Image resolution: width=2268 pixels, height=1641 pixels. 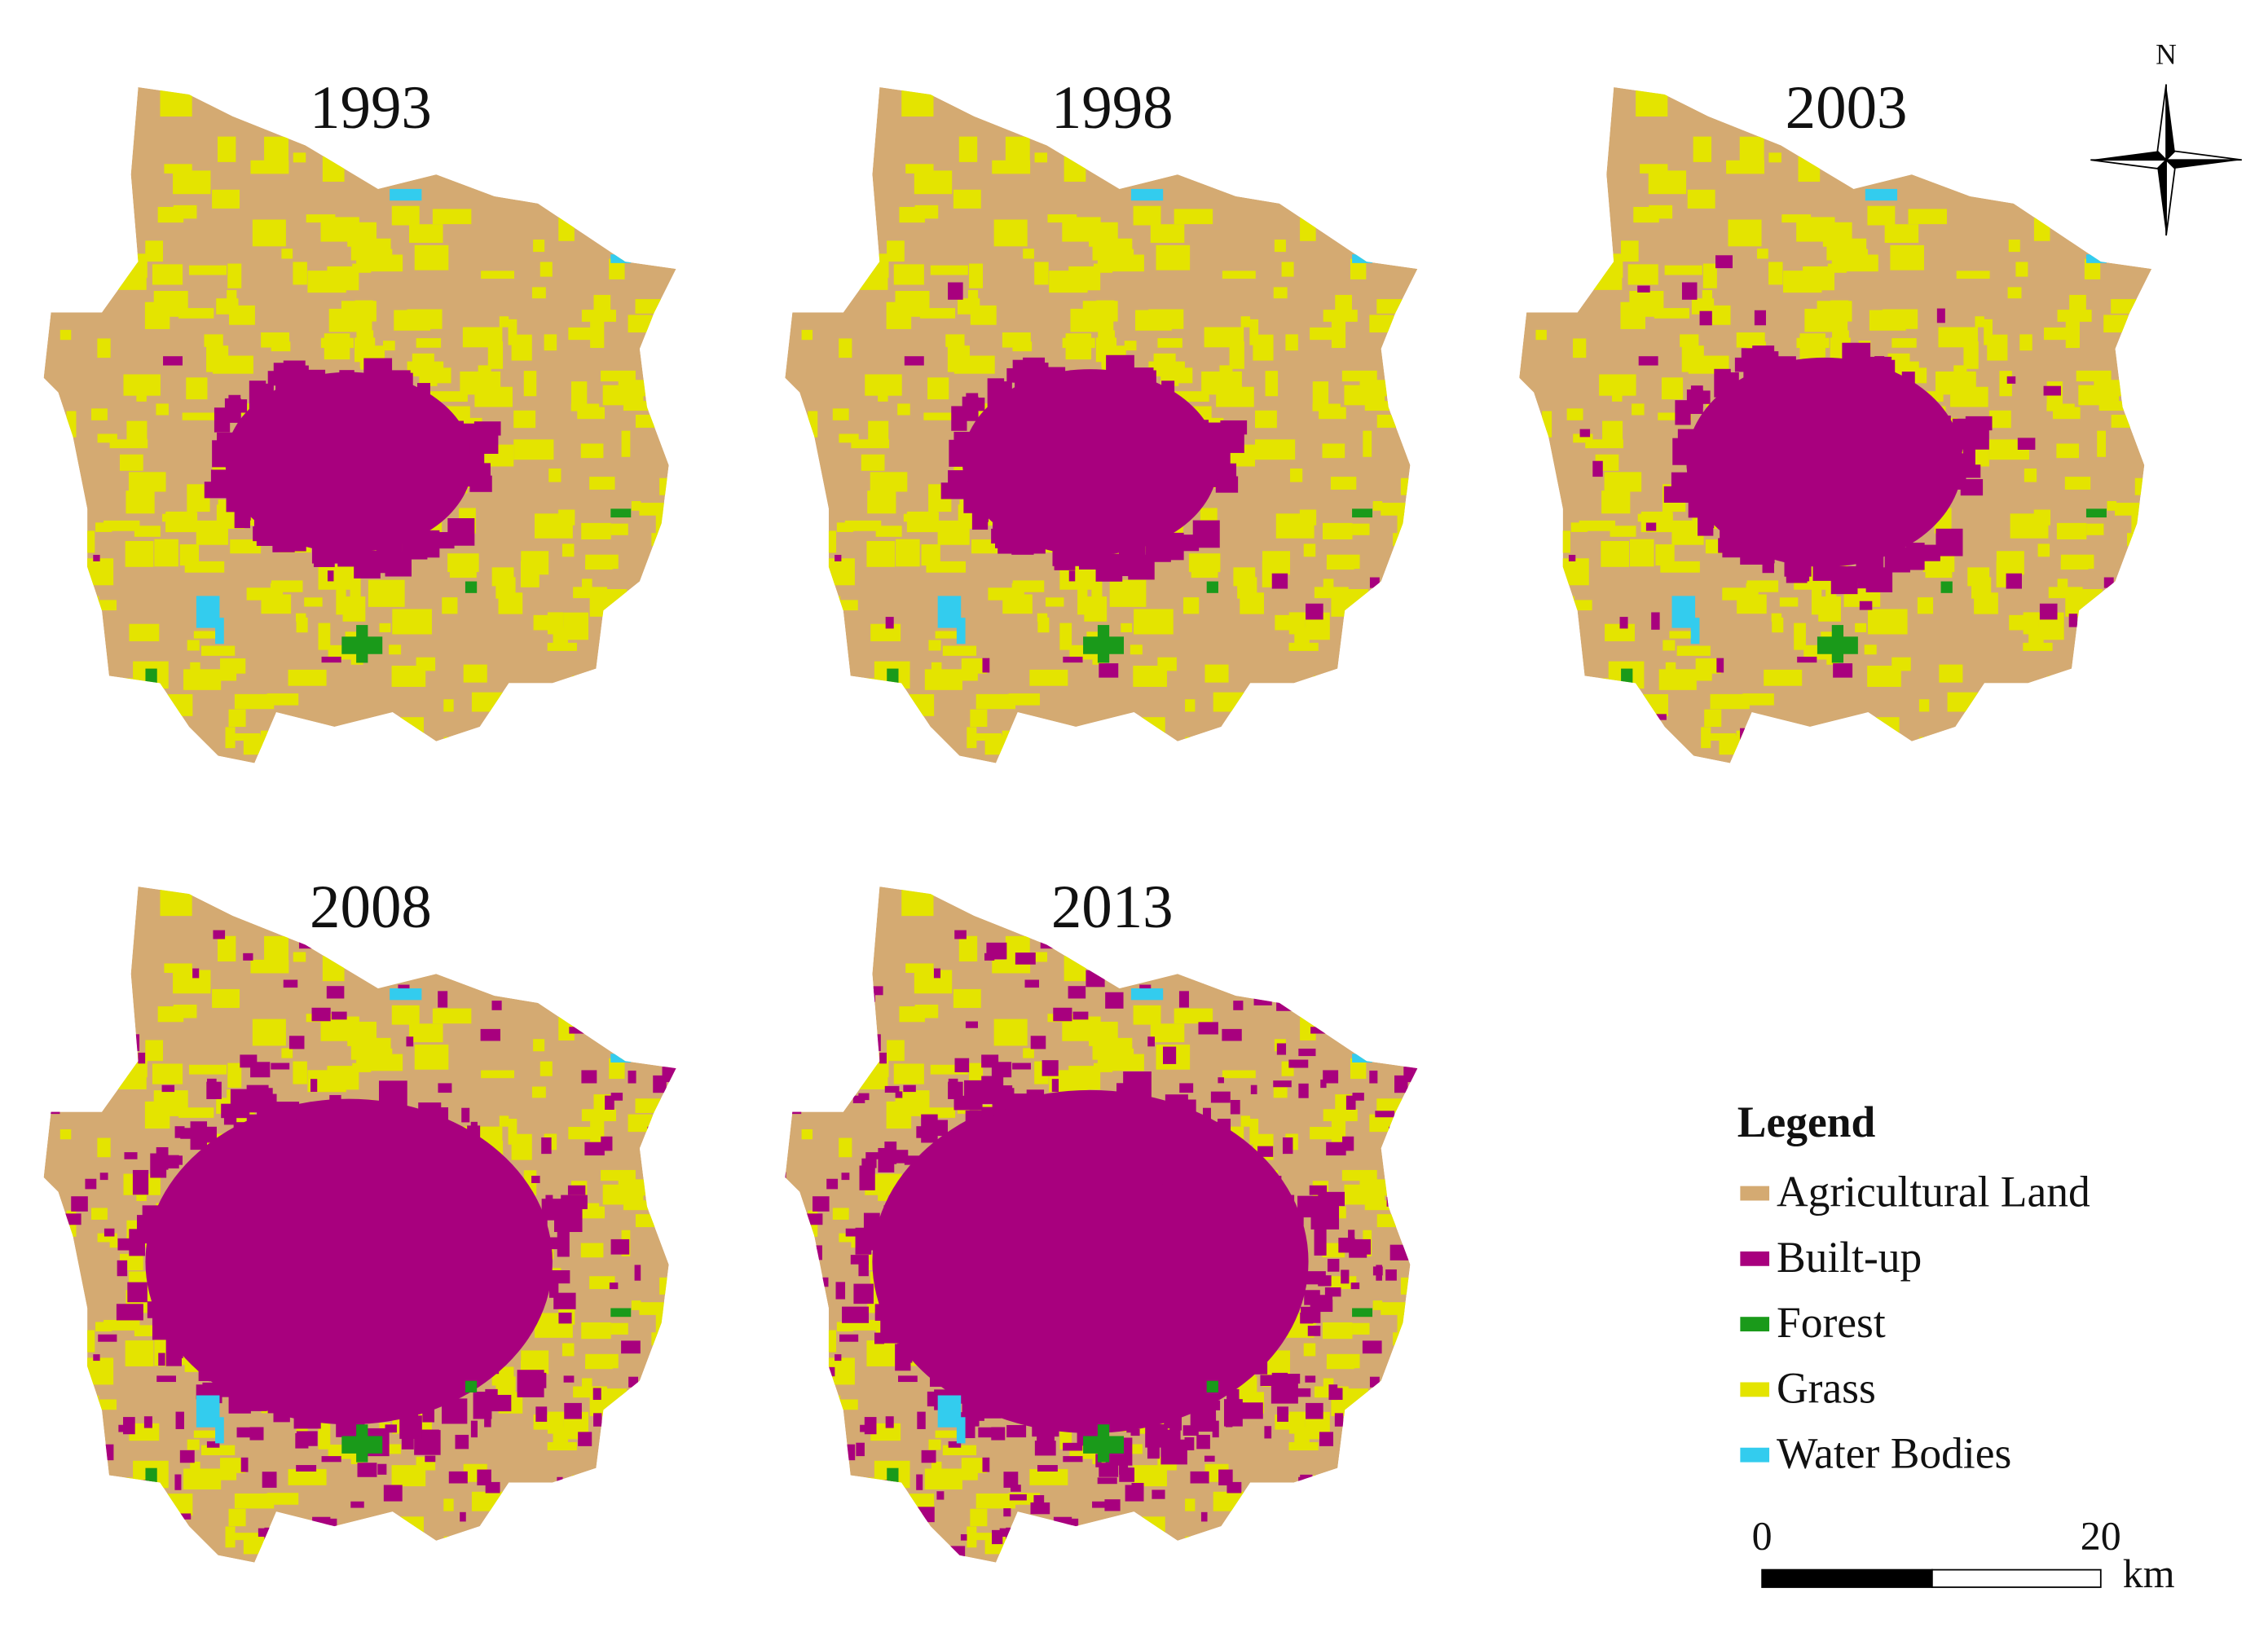 What do you see at coordinates (1934, 1192) in the screenshot?
I see `legend-label: Agricultural Land` at bounding box center [1934, 1192].